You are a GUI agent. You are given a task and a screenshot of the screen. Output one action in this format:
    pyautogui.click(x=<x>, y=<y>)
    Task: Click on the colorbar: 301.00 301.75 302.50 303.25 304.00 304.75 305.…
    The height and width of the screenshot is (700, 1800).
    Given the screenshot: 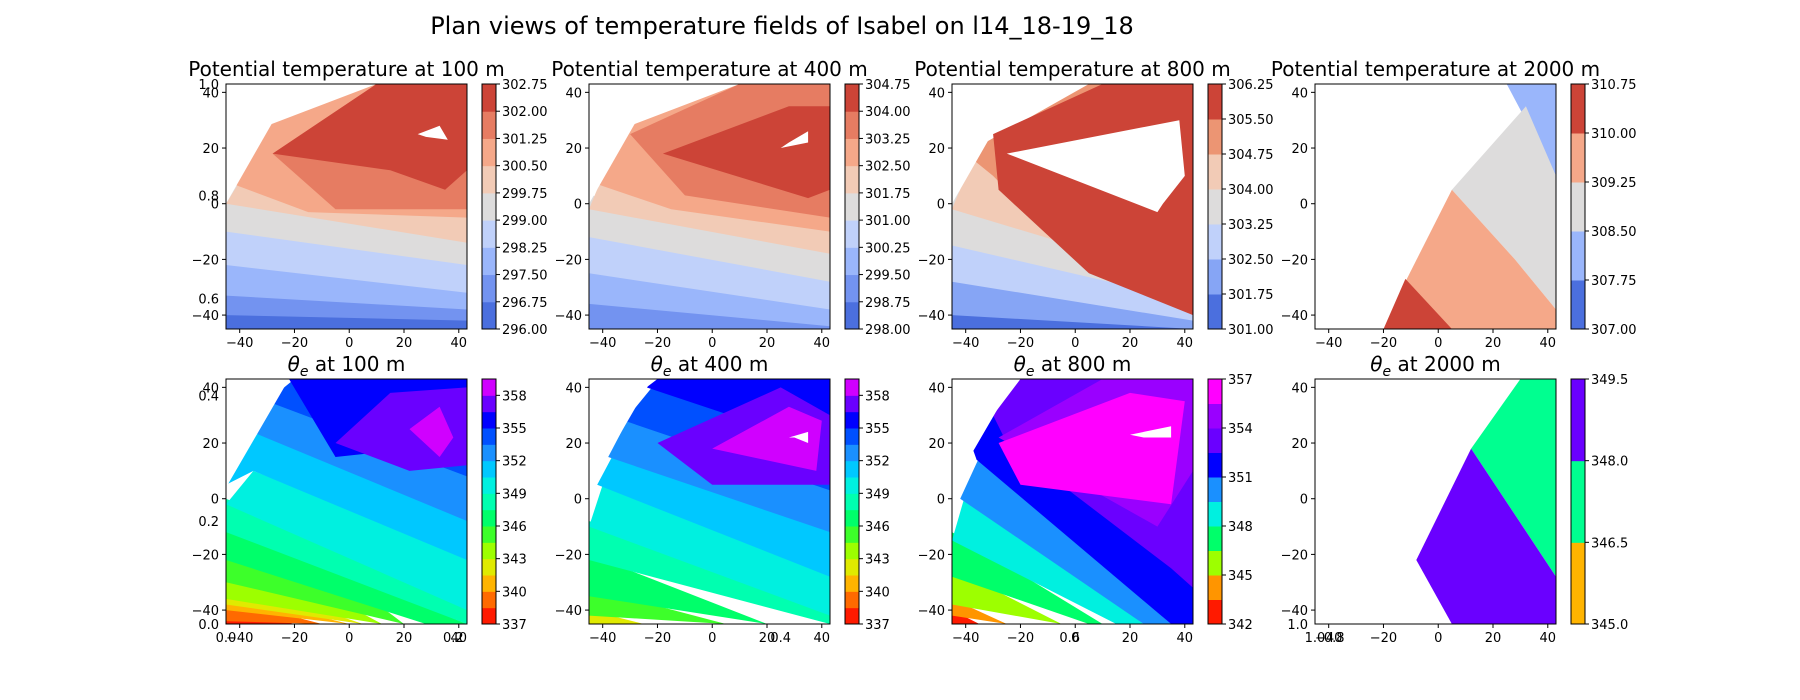 What is the action you would take?
    pyautogui.click(x=1240, y=208)
    